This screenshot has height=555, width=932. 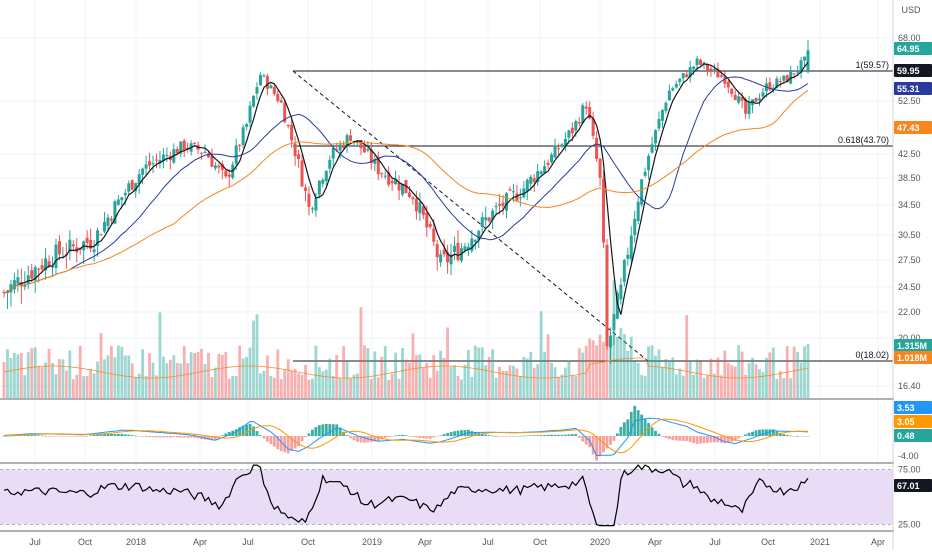 What do you see at coordinates (913, 70) in the screenshot?
I see `ma-fast-badge-bg` at bounding box center [913, 70].